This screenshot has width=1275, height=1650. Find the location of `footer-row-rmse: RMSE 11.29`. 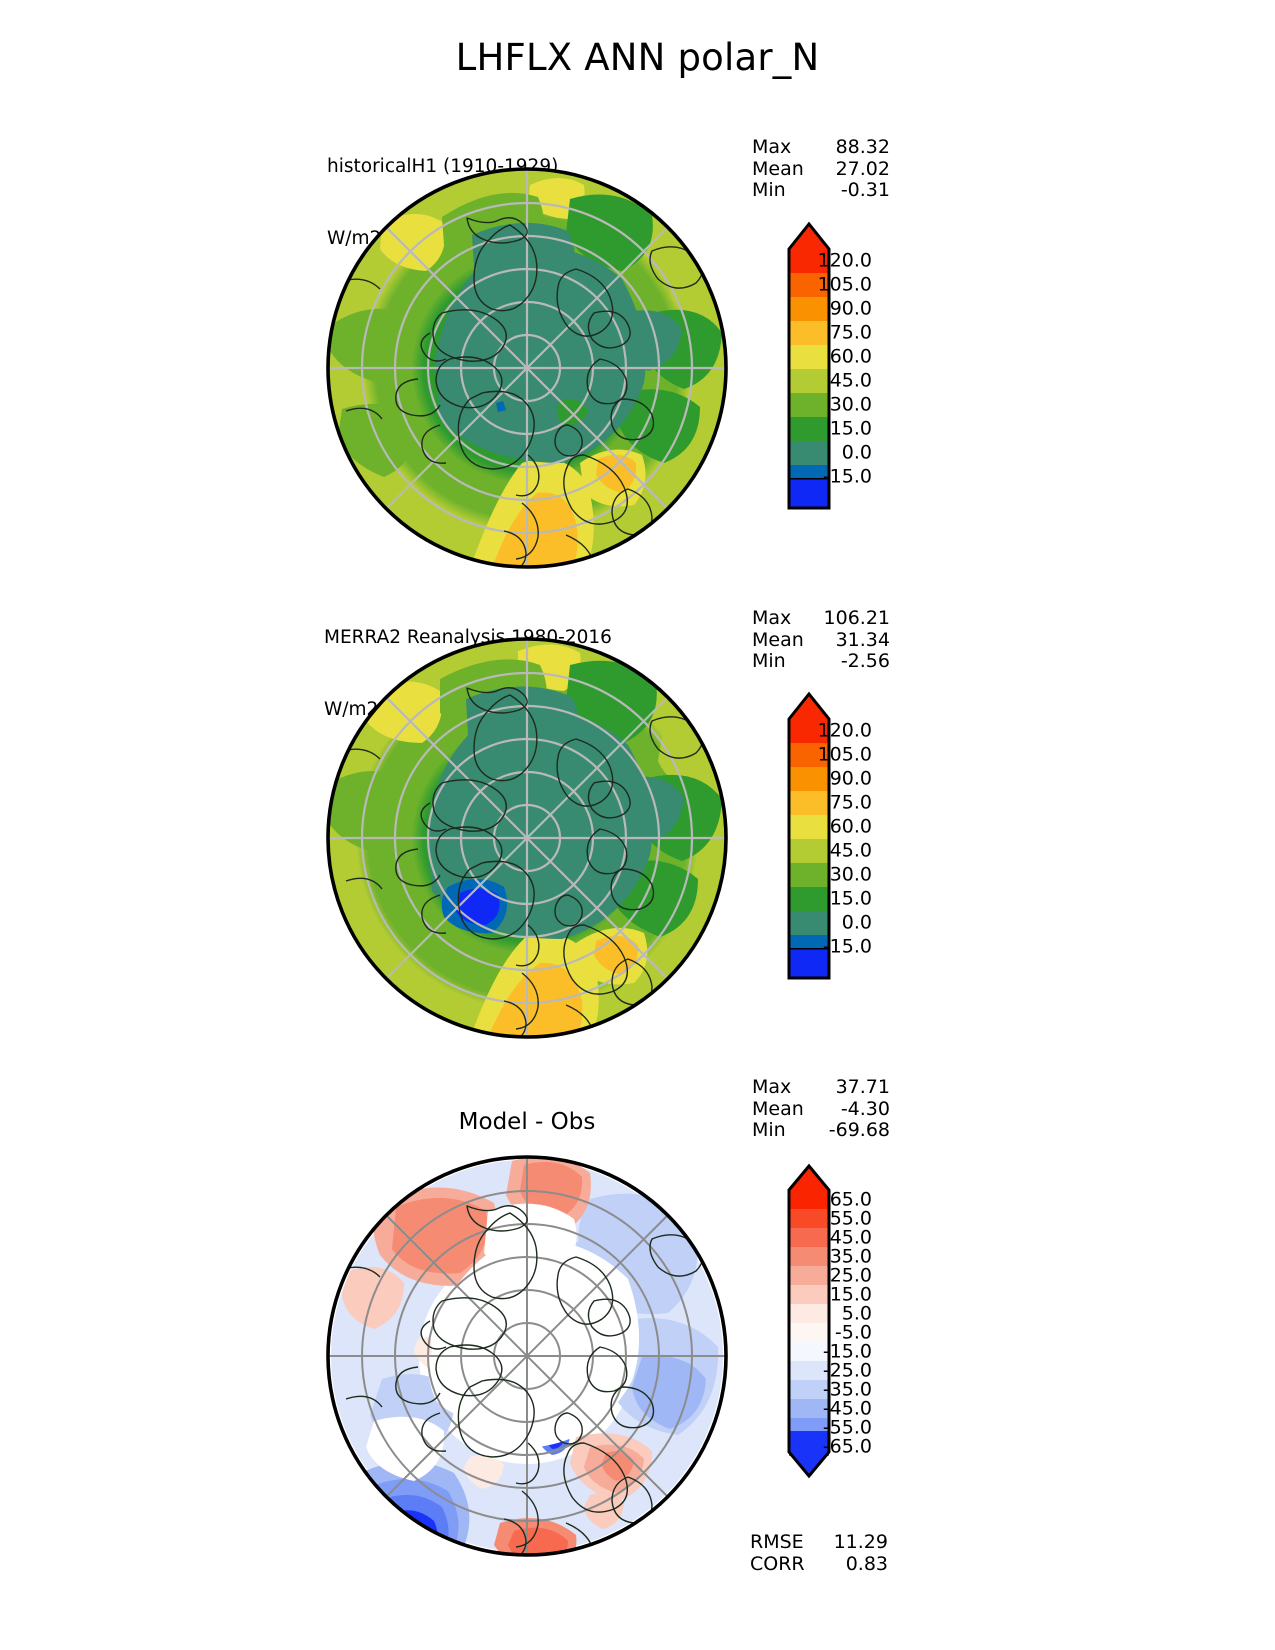

footer-row-rmse: RMSE 11.29 is located at coordinates (819, 1542).